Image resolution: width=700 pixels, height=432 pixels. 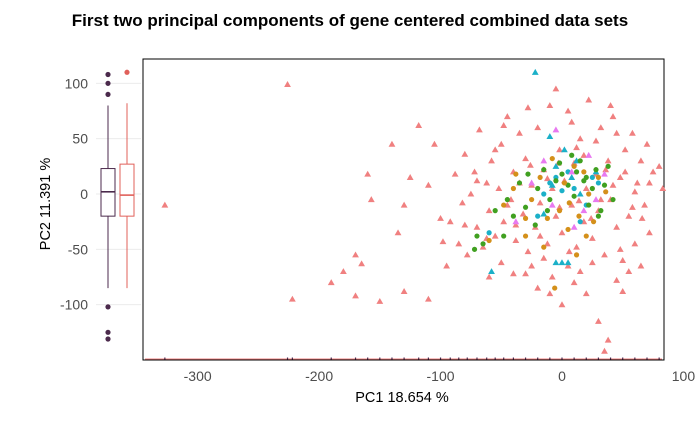 What do you see at coordinates (684, 376) in the screenshot?
I see `x-tick-label: 100` at bounding box center [684, 376].